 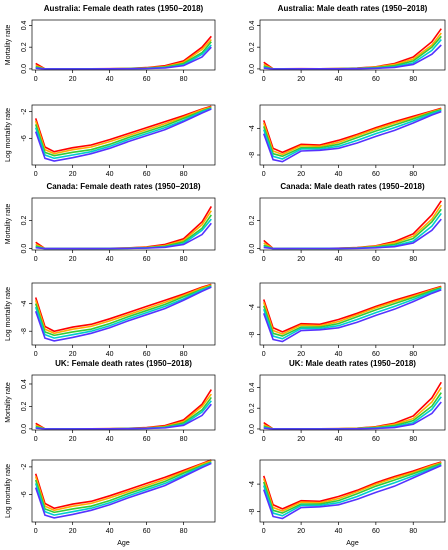 What do you see at coordinates (252, 511) in the screenshot?
I see `y-tick-label: -8` at bounding box center [252, 511].